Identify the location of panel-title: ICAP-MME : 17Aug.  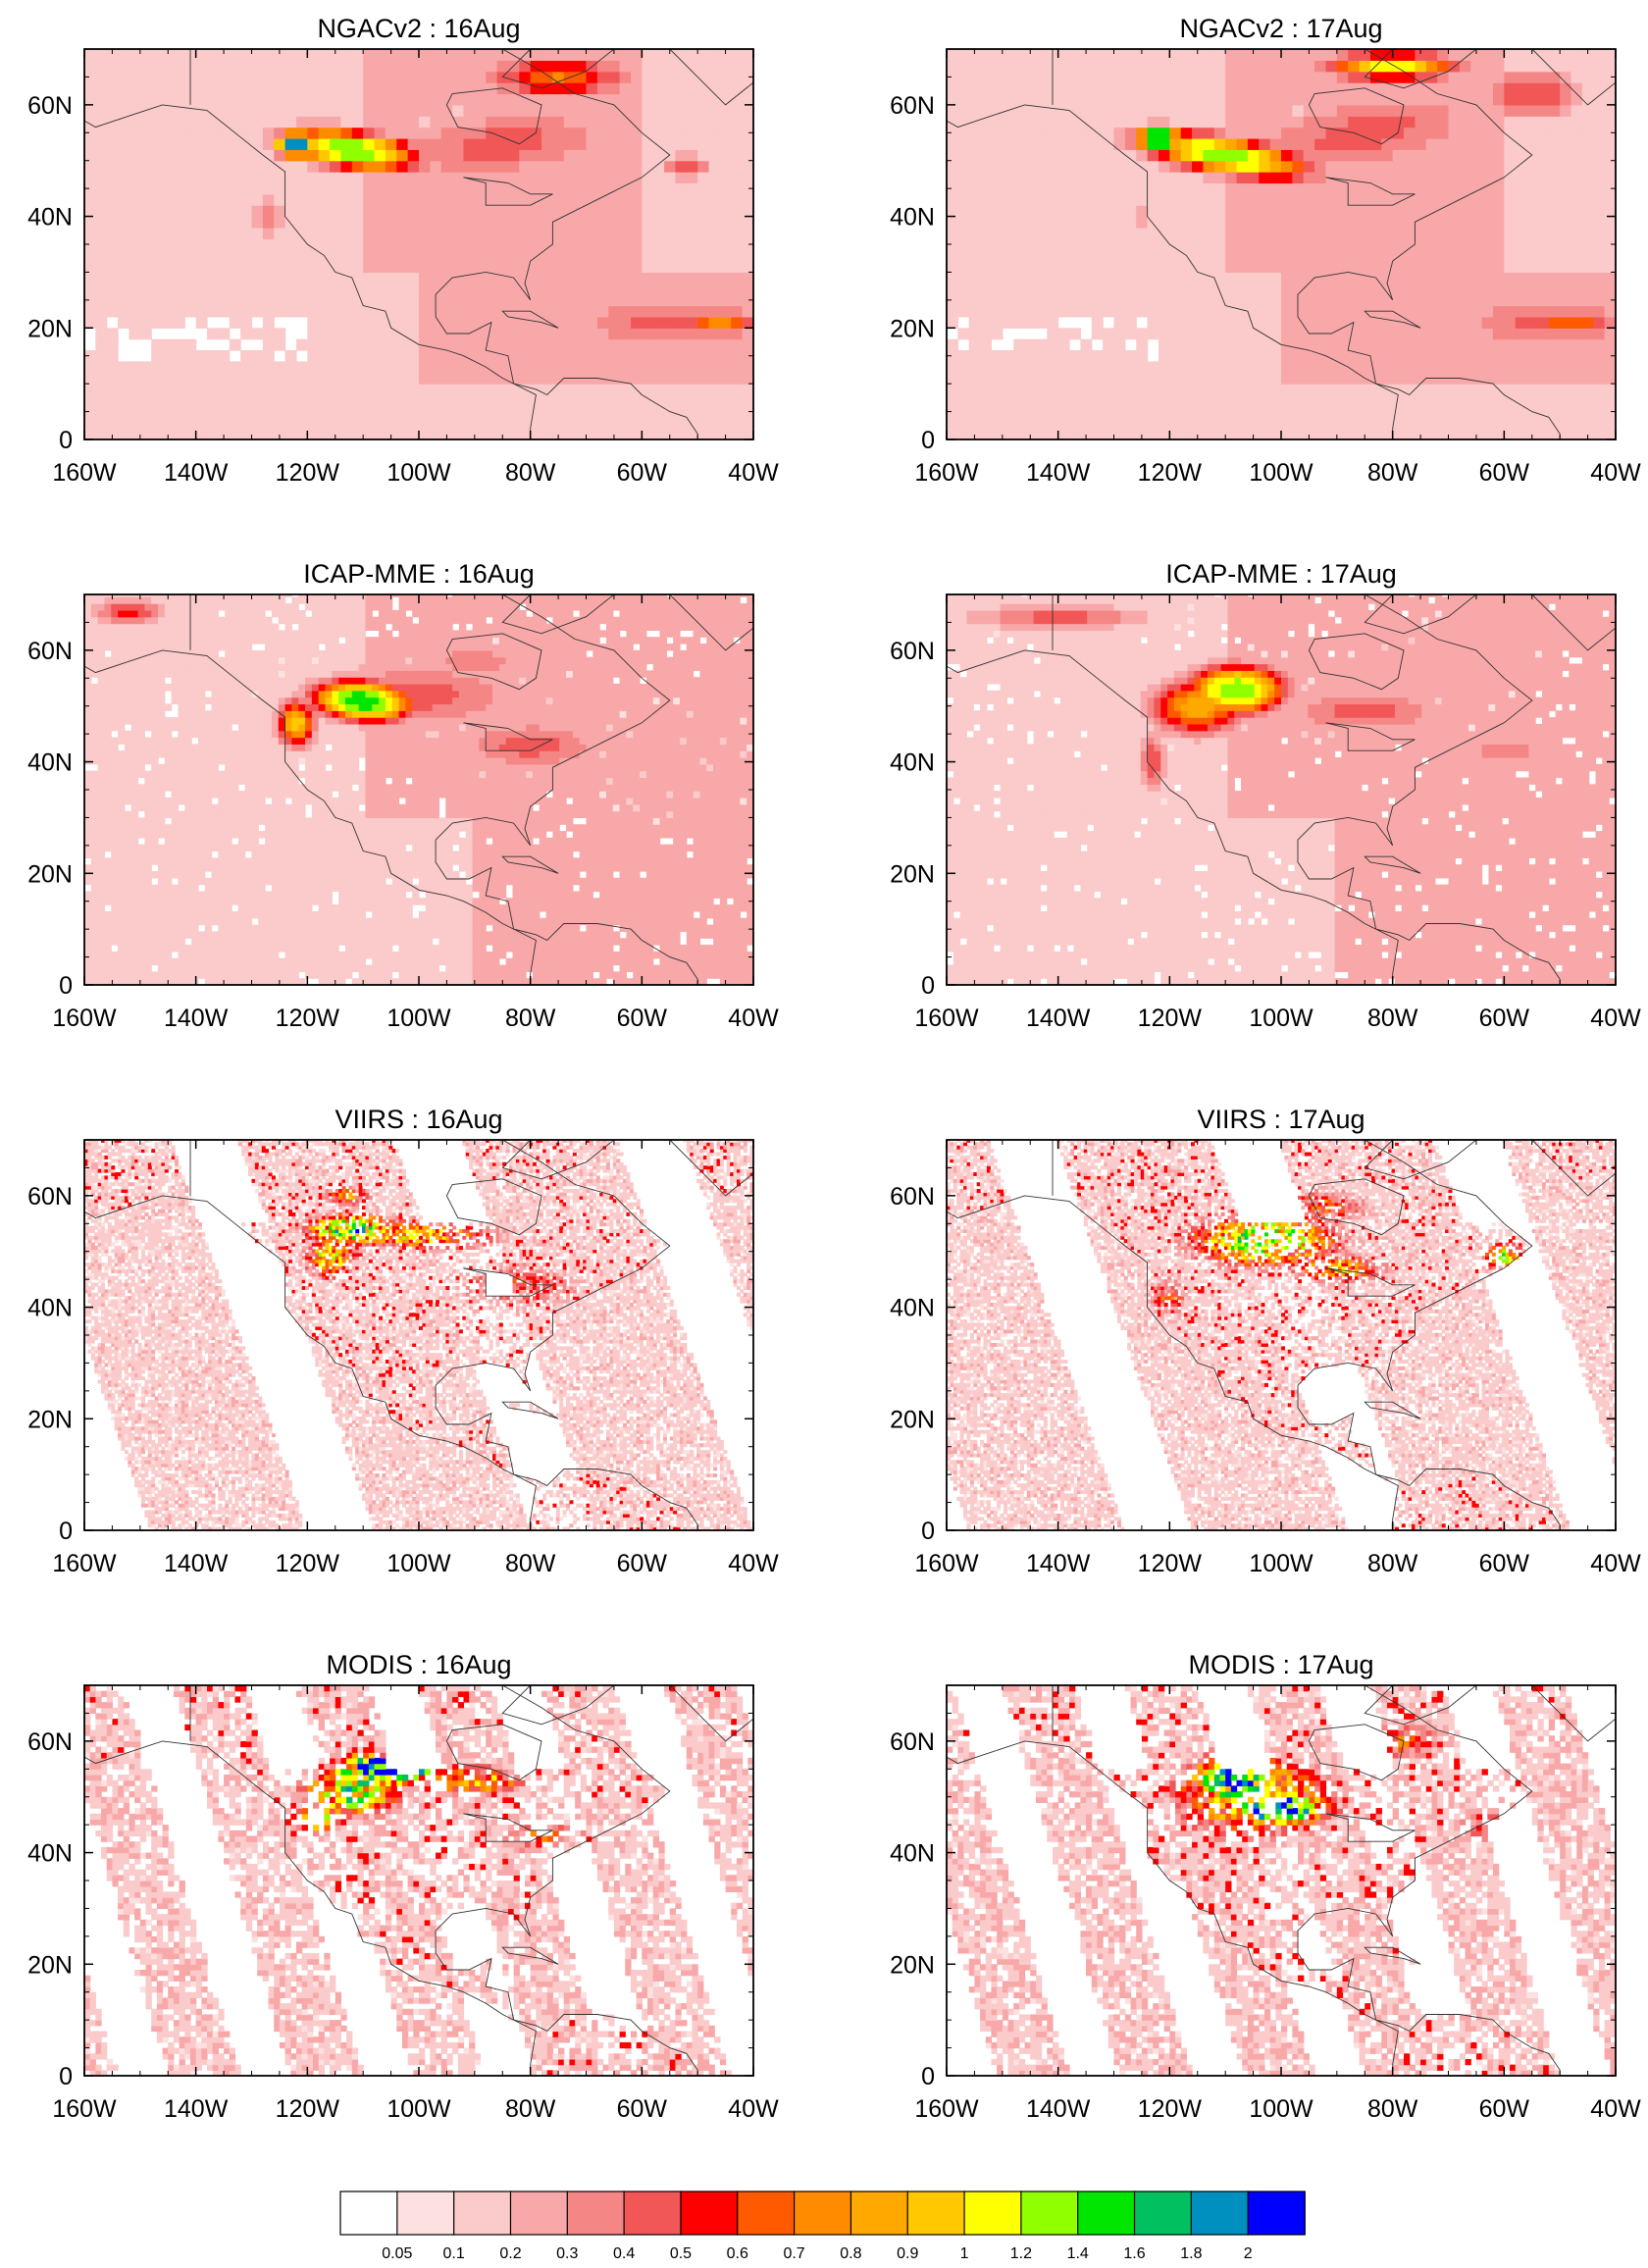
(1281, 574).